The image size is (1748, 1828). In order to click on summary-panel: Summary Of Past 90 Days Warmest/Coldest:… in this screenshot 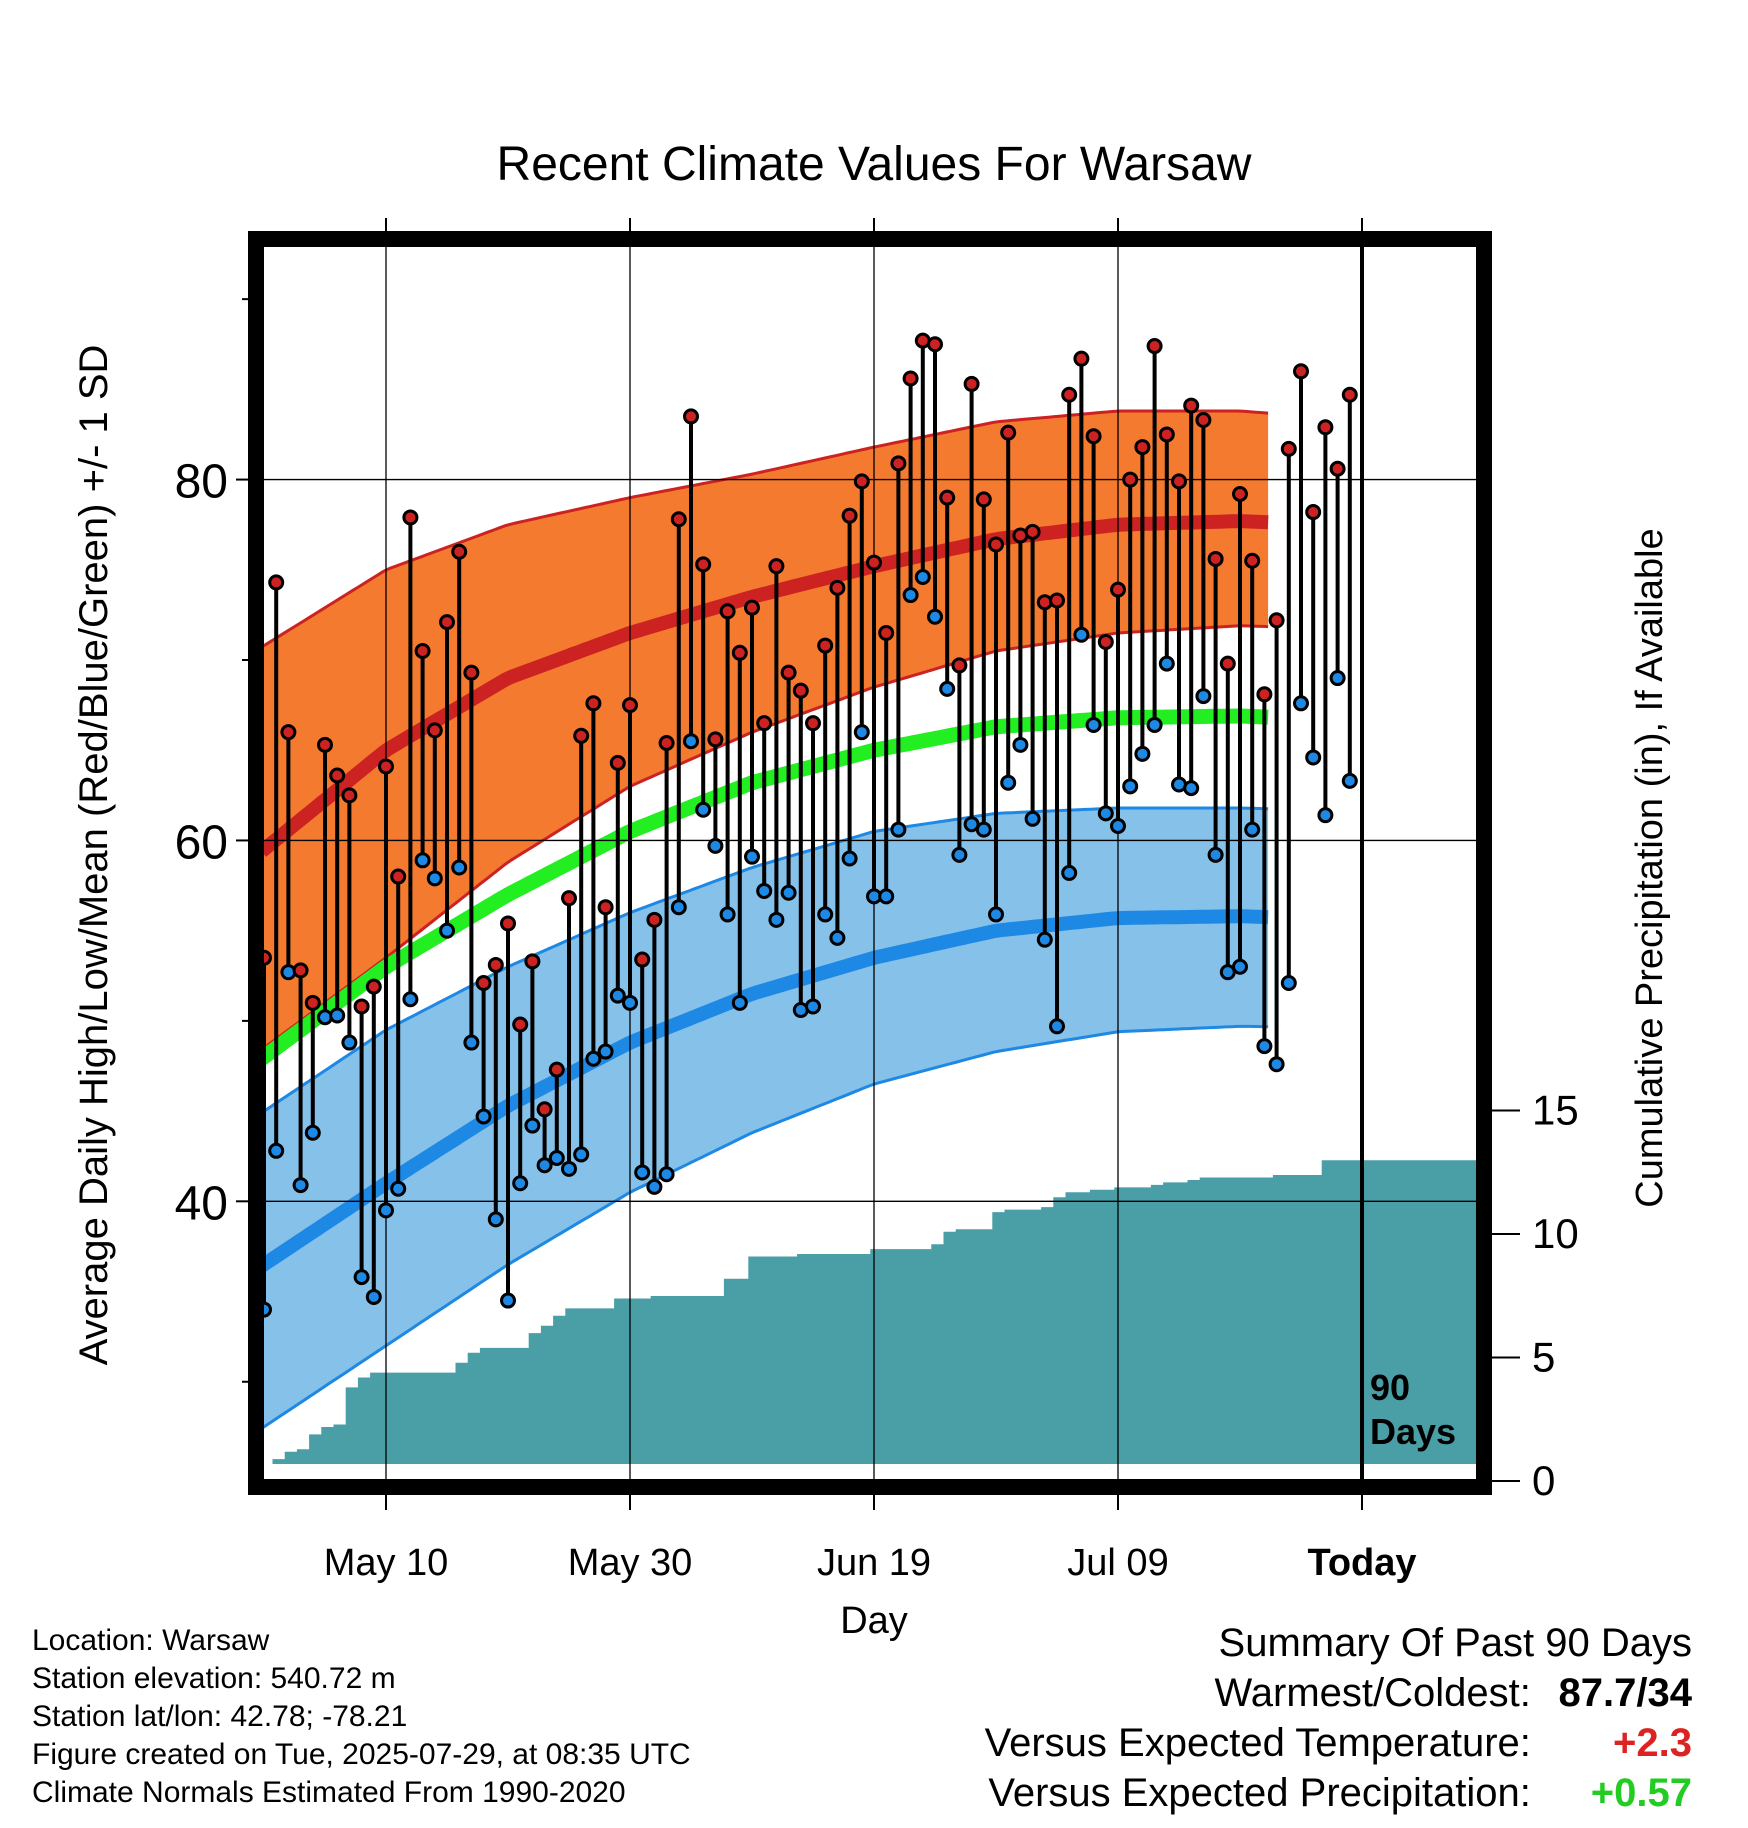, I will do `click(1338, 1718)`.